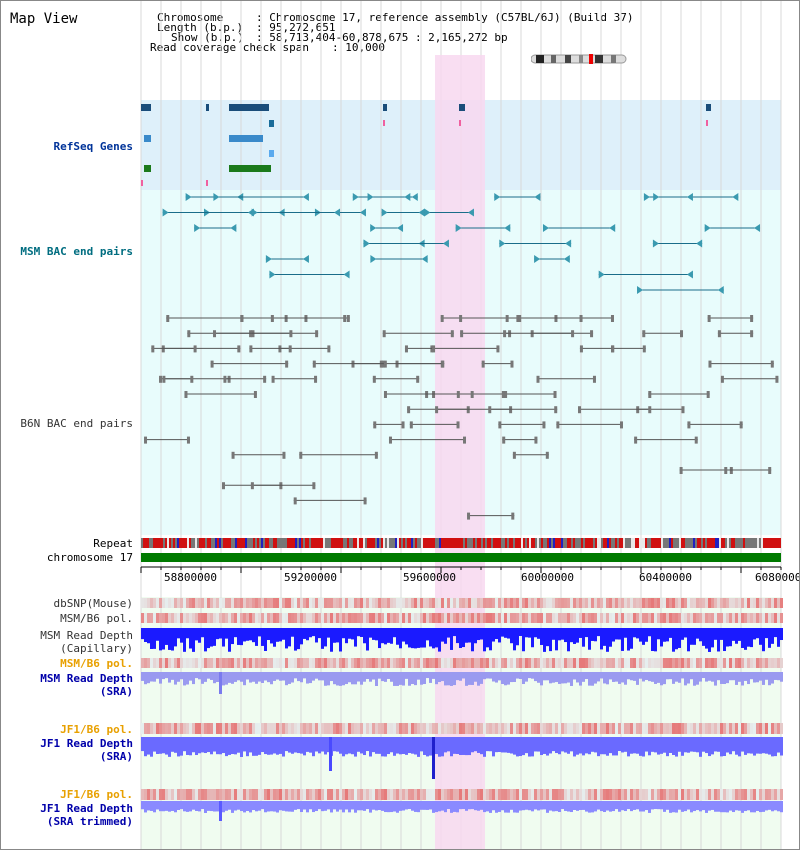 This screenshot has width=800, height=850. Describe the element at coordinates (579, 59) in the screenshot. I see `chromosome-ideogram` at that location.